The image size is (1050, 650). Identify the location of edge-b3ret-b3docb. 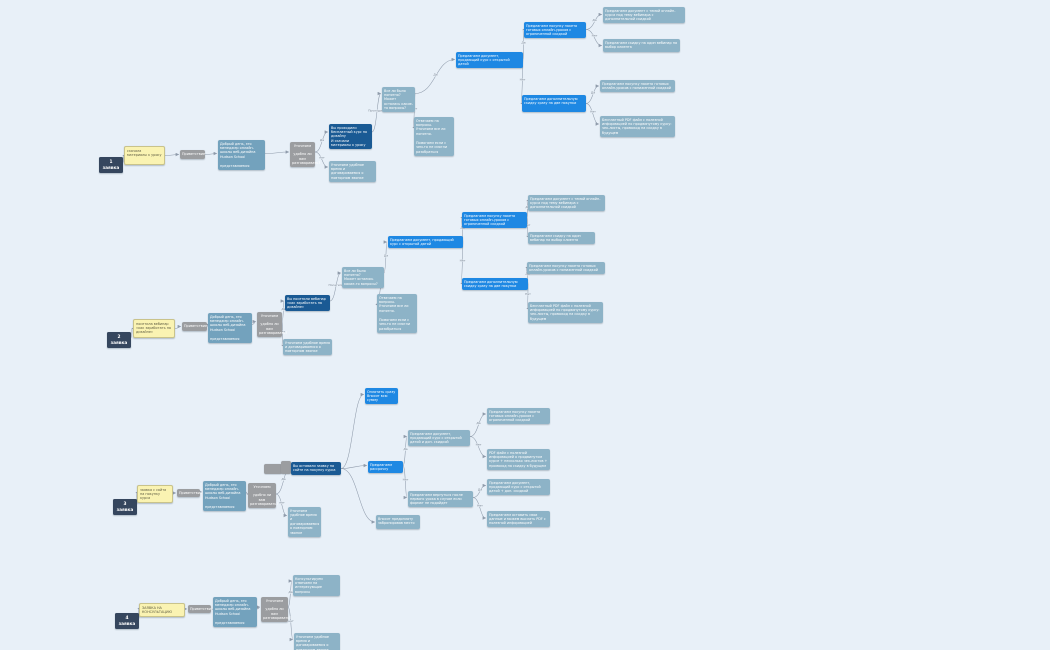
(479, 490).